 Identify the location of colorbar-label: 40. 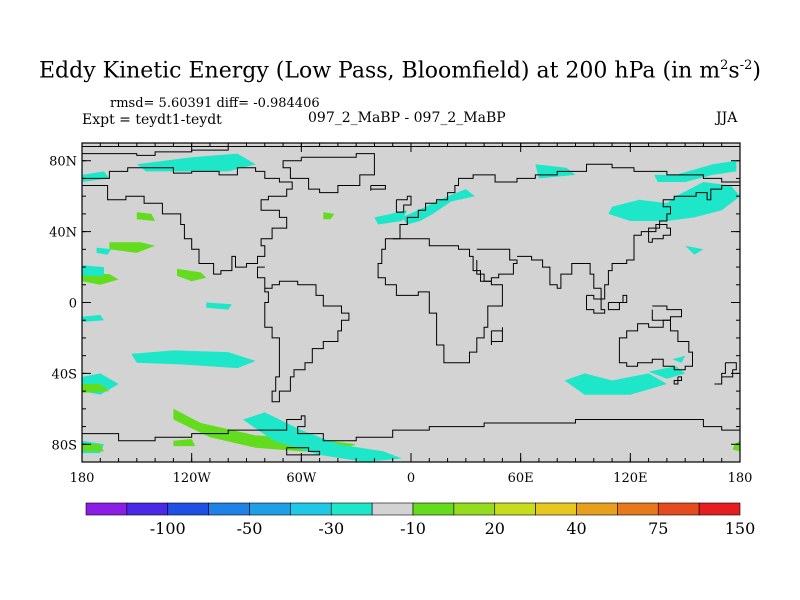
(576, 528).